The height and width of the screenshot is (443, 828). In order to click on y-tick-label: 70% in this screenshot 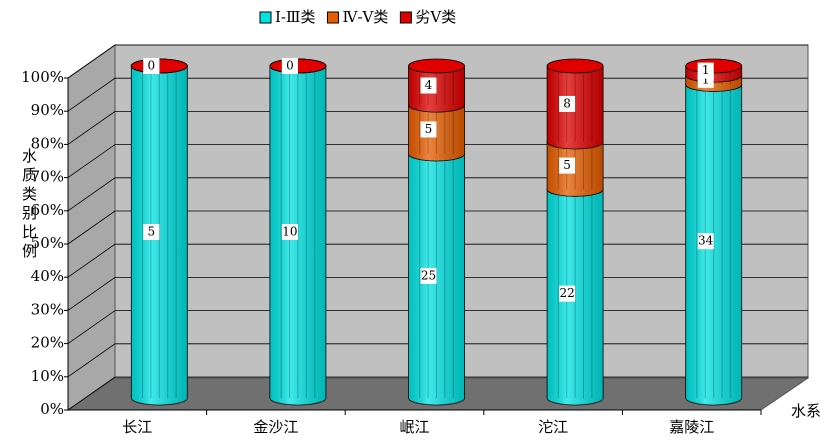, I will do `click(47, 177)`.